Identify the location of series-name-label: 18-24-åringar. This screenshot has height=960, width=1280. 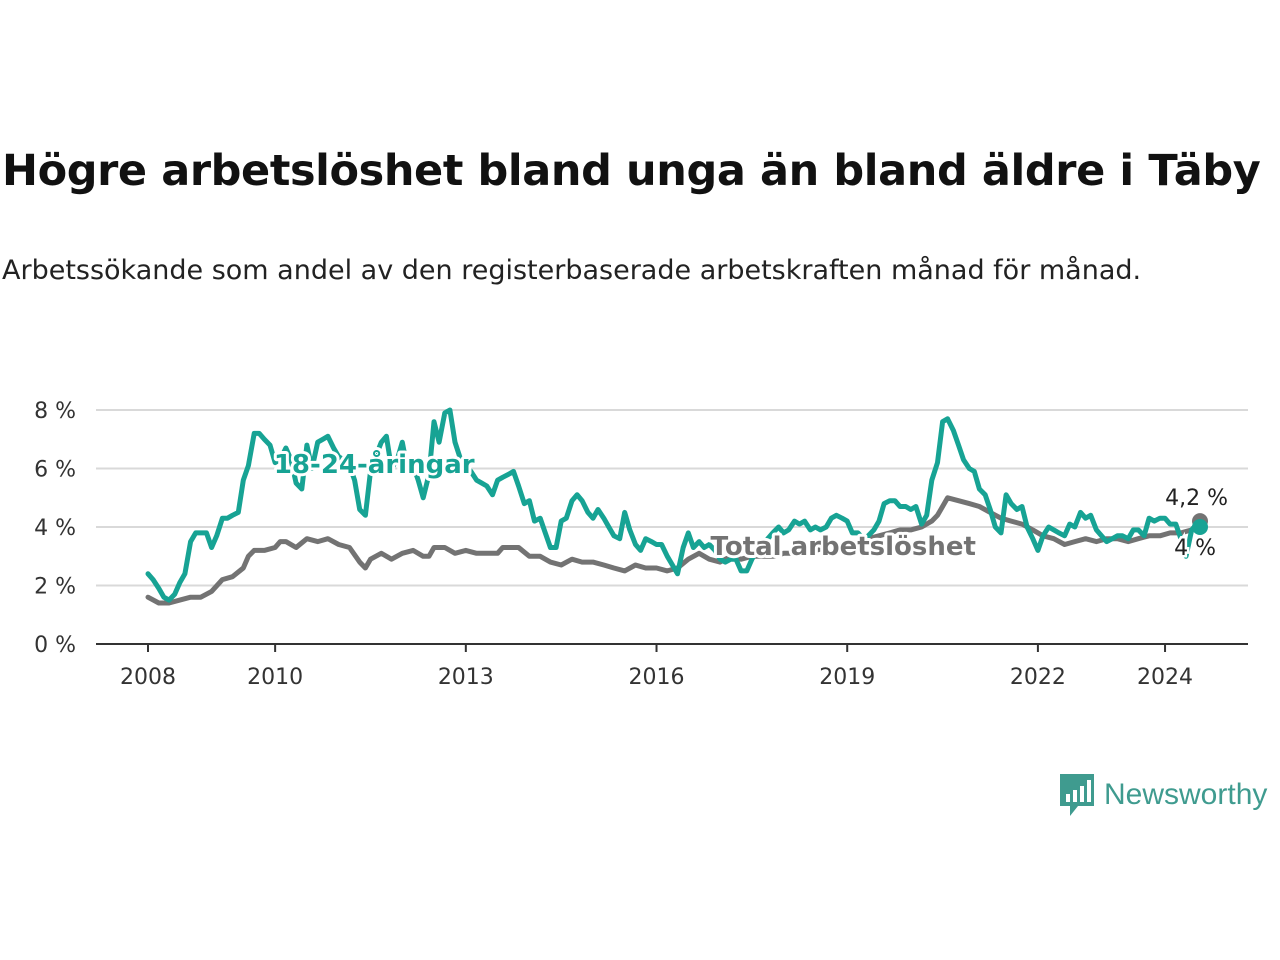
(374, 464).